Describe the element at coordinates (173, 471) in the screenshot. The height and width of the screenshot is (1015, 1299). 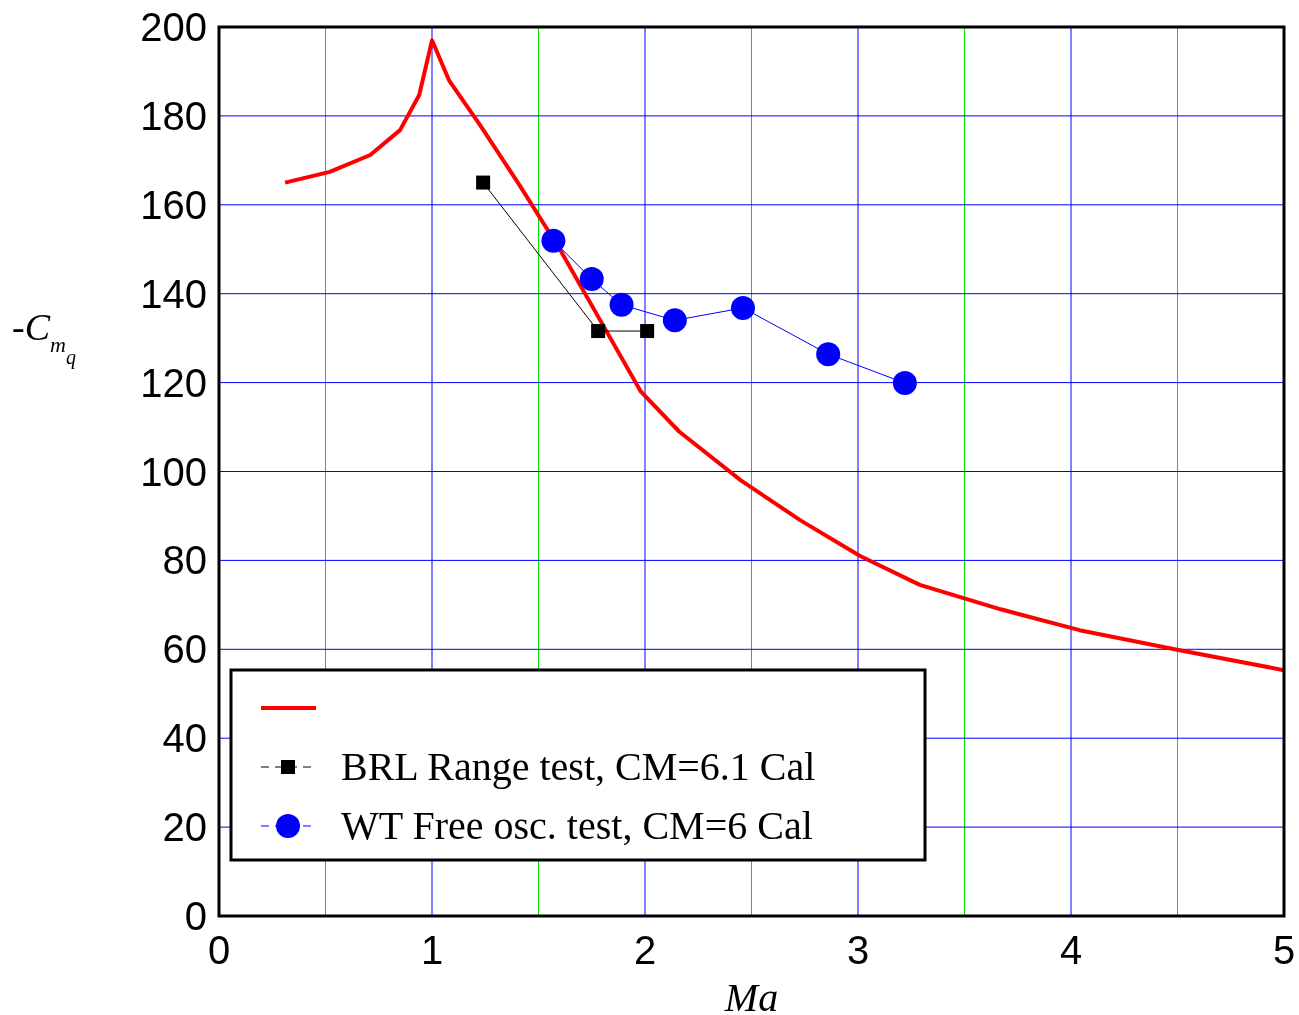
I see `y-tick-label: 100` at that location.